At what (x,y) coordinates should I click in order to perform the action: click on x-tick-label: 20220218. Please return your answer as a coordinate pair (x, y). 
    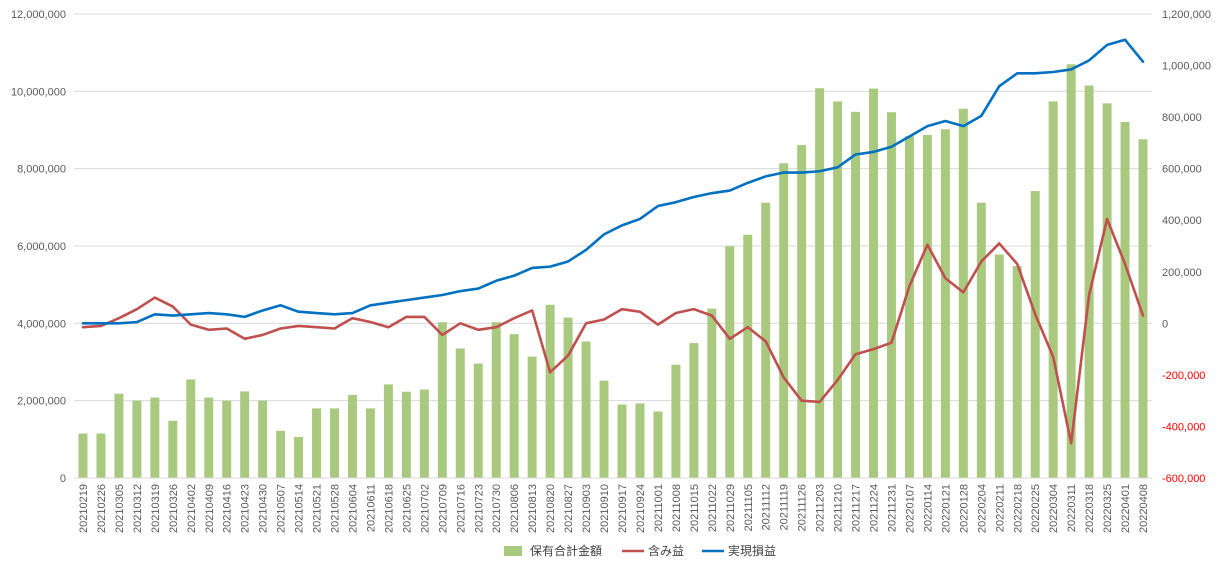
    Looking at the image, I should click on (1018, 508).